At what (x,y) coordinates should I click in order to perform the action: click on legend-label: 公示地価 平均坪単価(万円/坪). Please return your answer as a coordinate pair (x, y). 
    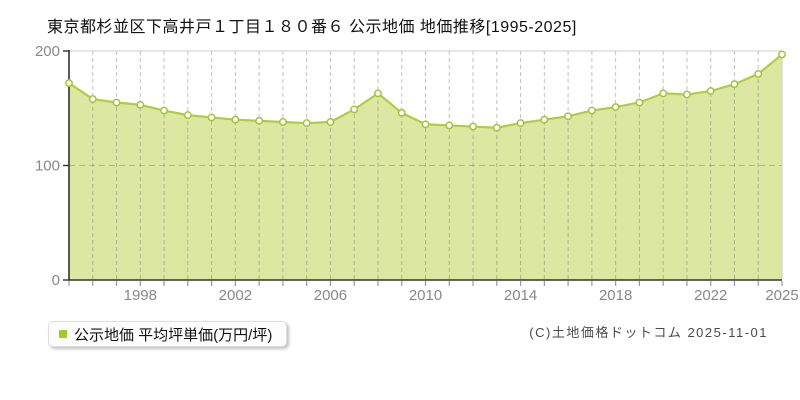
    Looking at the image, I should click on (173, 335).